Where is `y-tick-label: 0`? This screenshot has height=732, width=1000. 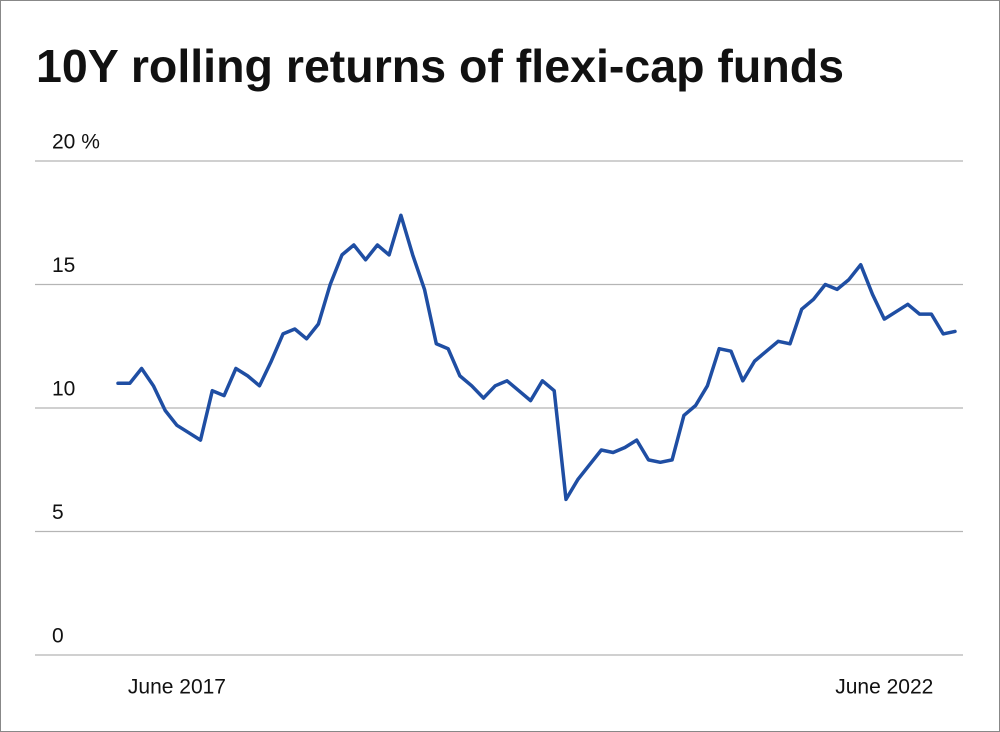 y-tick-label: 0 is located at coordinates (58, 636).